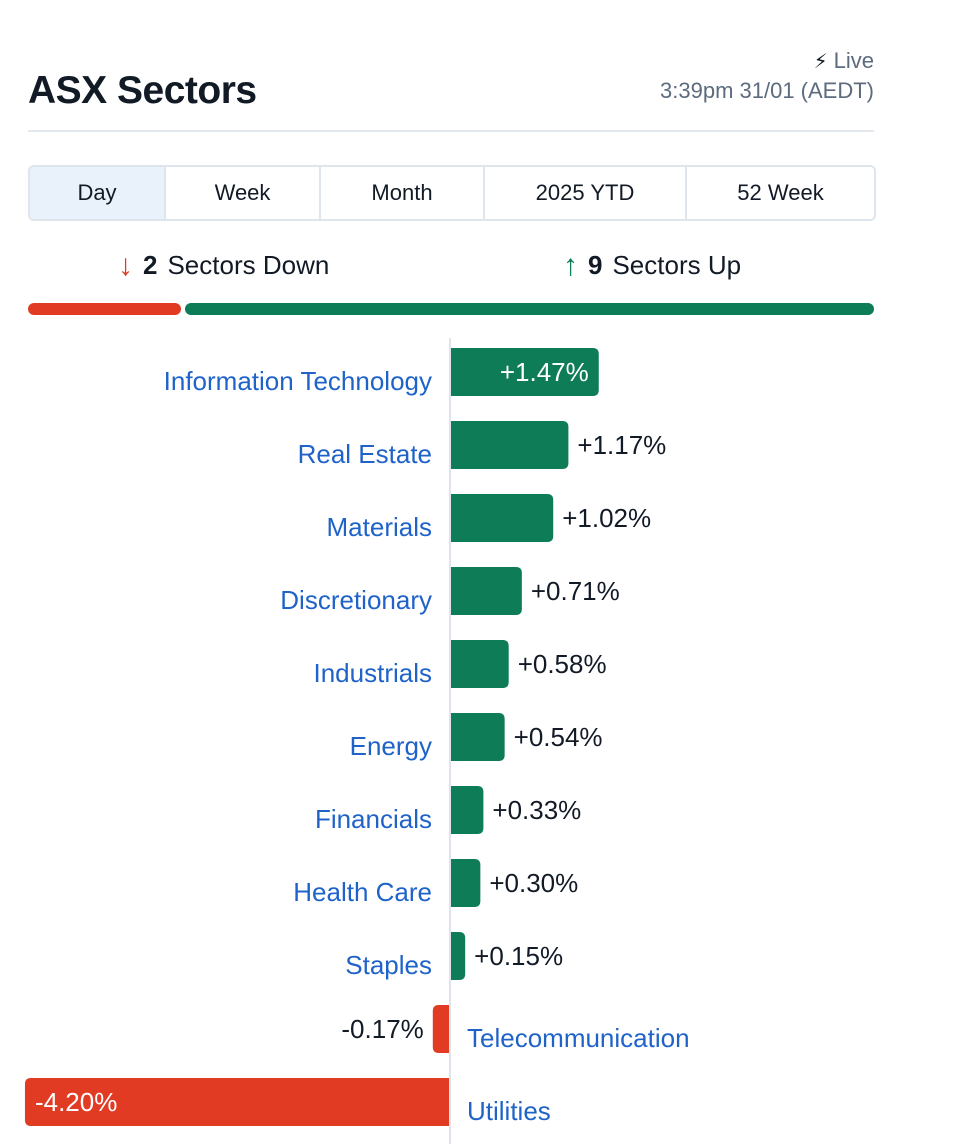 This screenshot has width=976, height=1144. What do you see at coordinates (502, 518) in the screenshot?
I see `bar-materials` at bounding box center [502, 518].